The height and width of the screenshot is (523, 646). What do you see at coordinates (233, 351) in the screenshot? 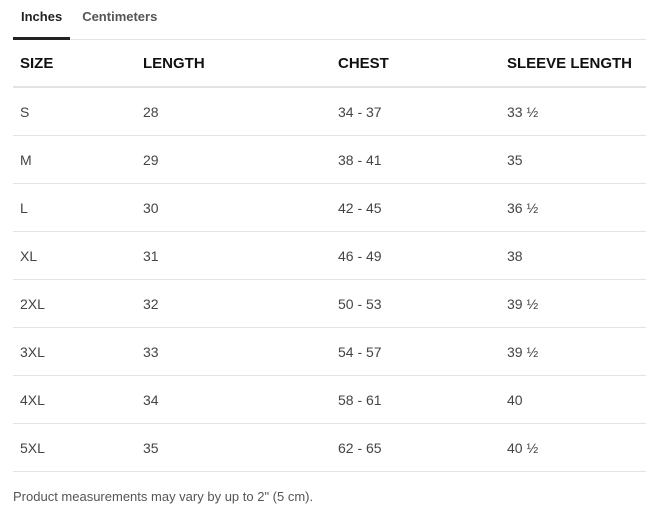
I see `cell-length: 33` at bounding box center [233, 351].